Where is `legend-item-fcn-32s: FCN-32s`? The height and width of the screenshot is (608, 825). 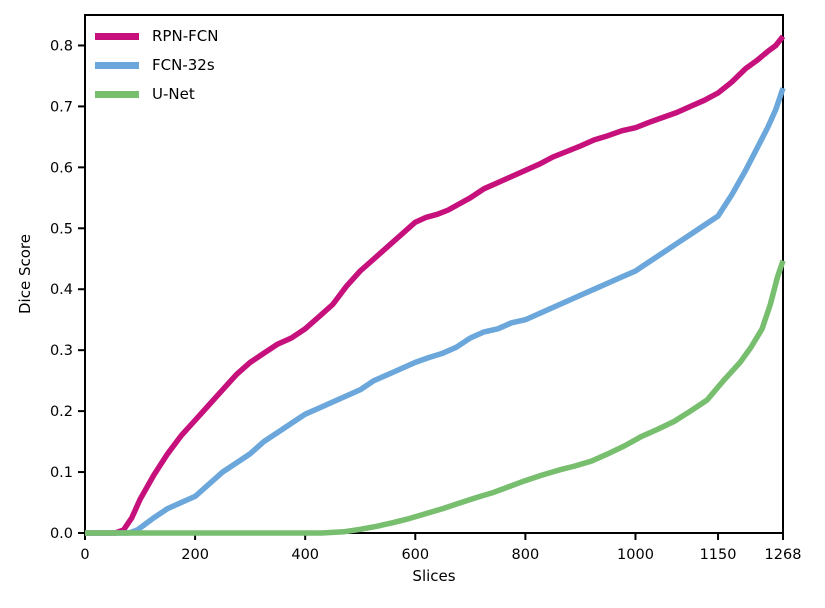
legend-item-fcn-32s: FCN-32s is located at coordinates (156, 65).